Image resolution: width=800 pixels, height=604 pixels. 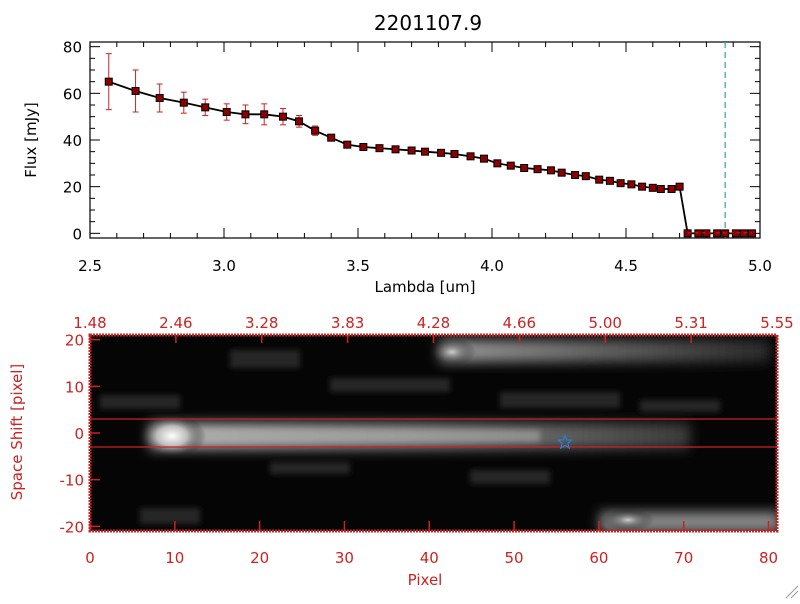 What do you see at coordinates (347, 323) in the screenshot?
I see `top-tick-label: 3.83` at bounding box center [347, 323].